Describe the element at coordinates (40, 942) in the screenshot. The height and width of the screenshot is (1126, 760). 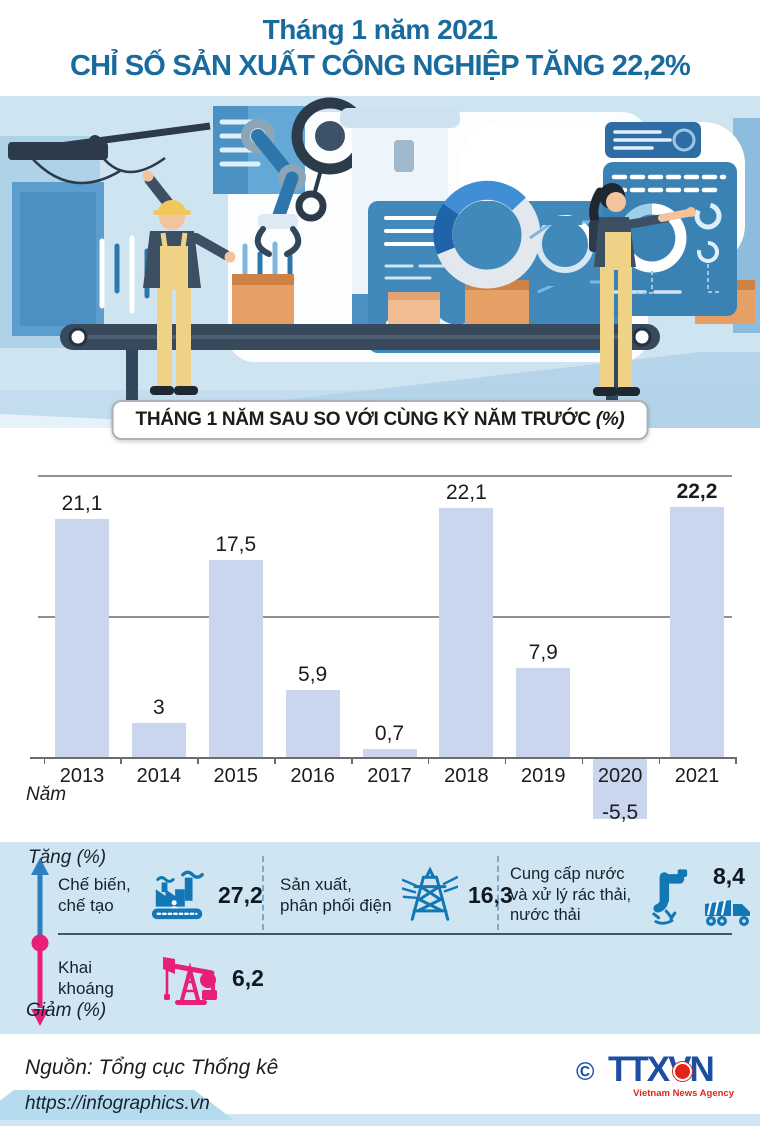
I see `increase-decrease-arrow-icon` at that location.